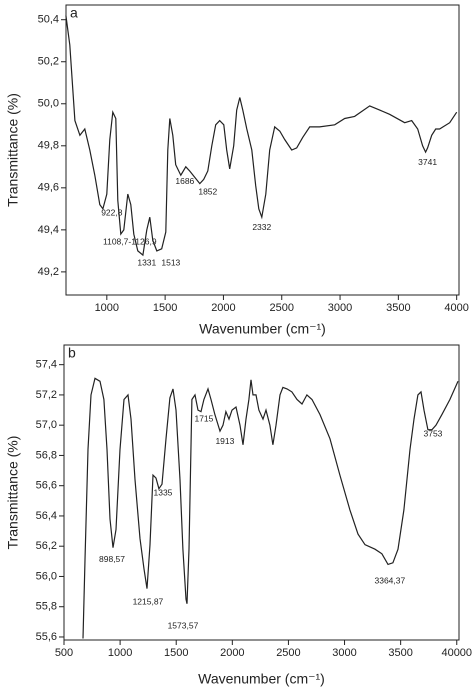 Image resolution: width=474 pixels, height=690 pixels. Describe the element at coordinates (46, 365) in the screenshot. I see `y-tick-label: 57,4` at that location.